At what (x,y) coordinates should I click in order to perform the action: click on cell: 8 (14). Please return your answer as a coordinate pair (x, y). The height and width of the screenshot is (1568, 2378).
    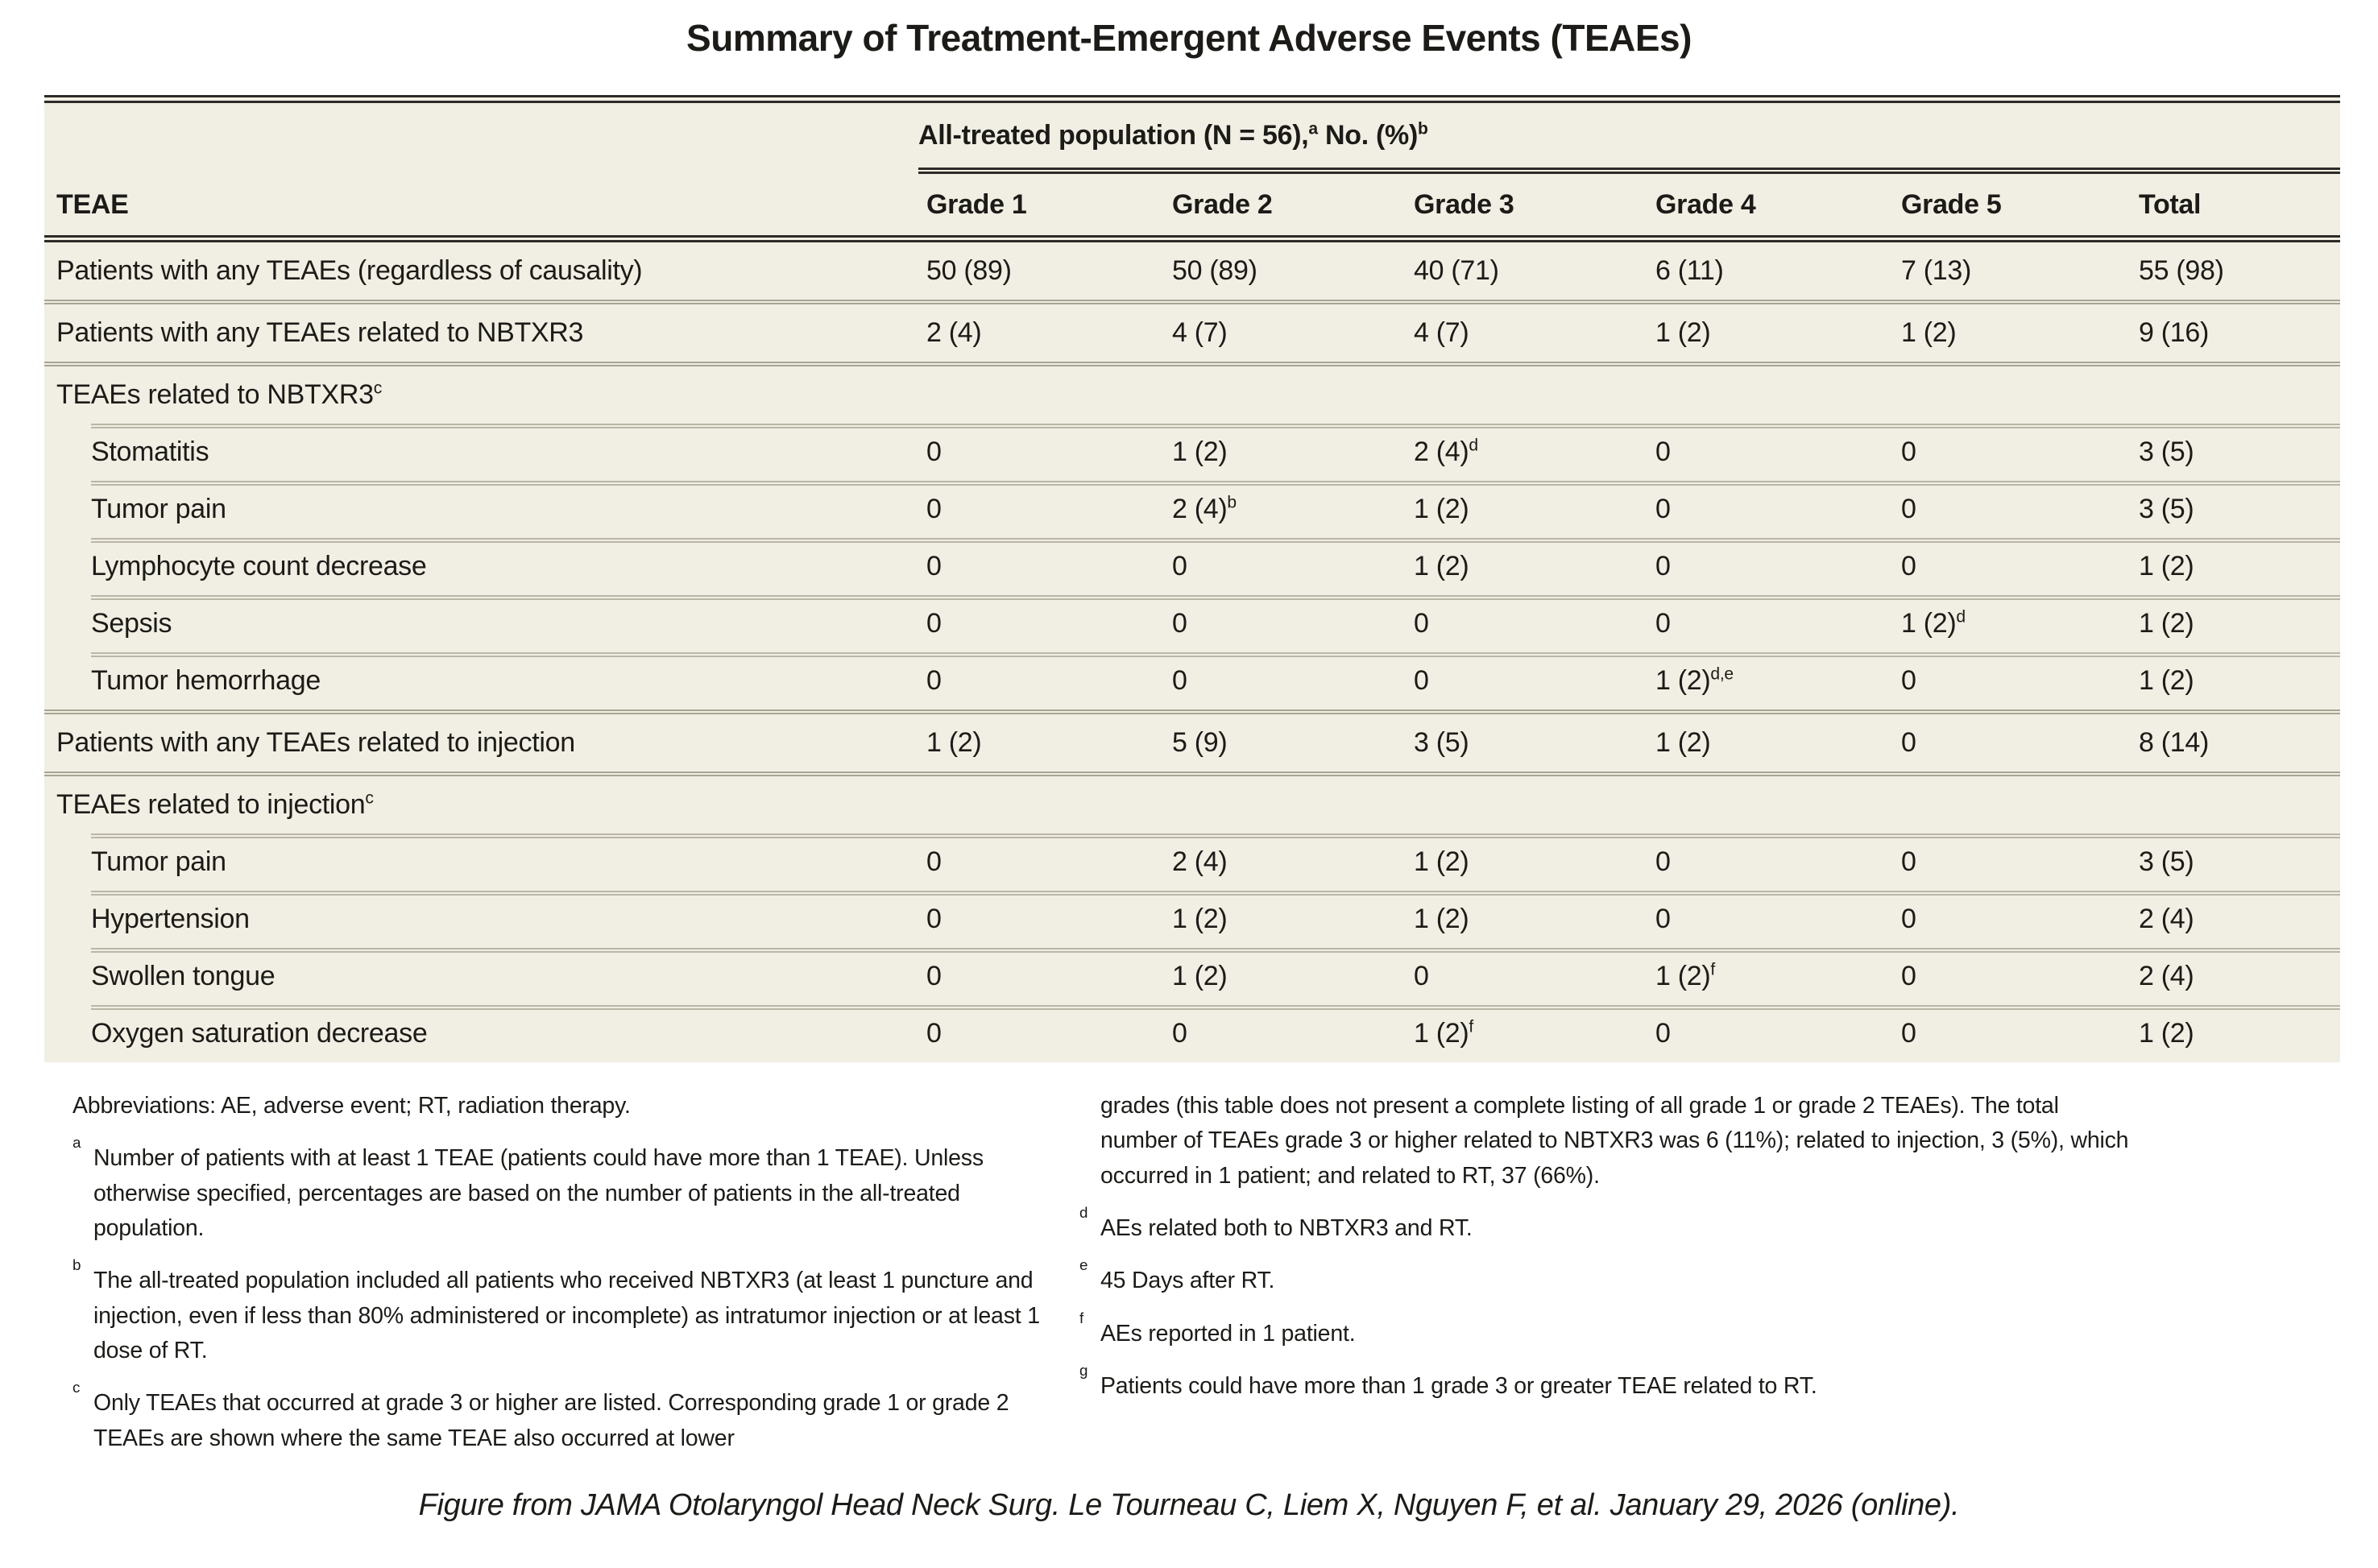
    Looking at the image, I should click on (2174, 742).